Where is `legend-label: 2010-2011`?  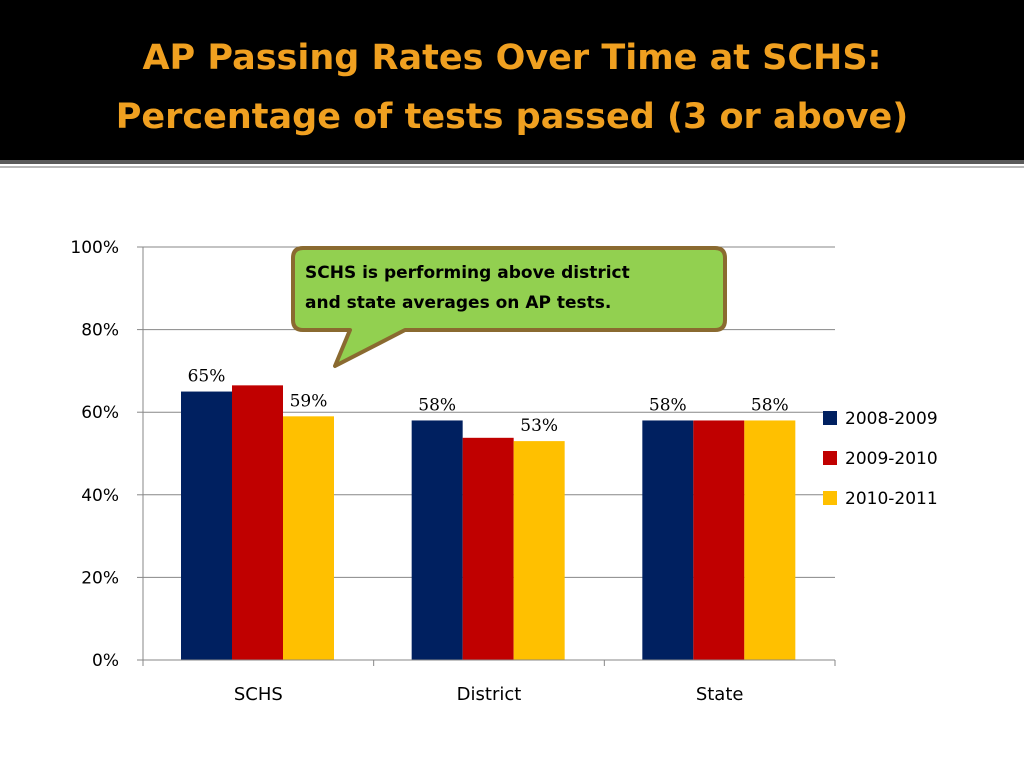
legend-label: 2010-2011 is located at coordinates (891, 499).